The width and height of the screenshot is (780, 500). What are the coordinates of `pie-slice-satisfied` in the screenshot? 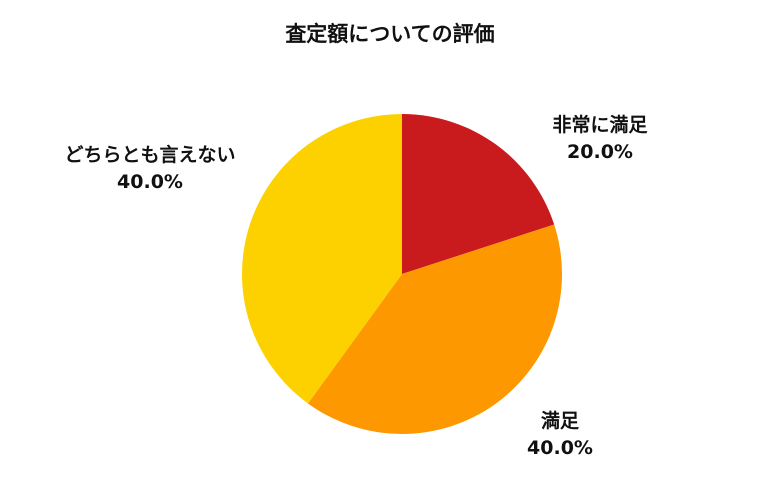 It's located at (434, 329).